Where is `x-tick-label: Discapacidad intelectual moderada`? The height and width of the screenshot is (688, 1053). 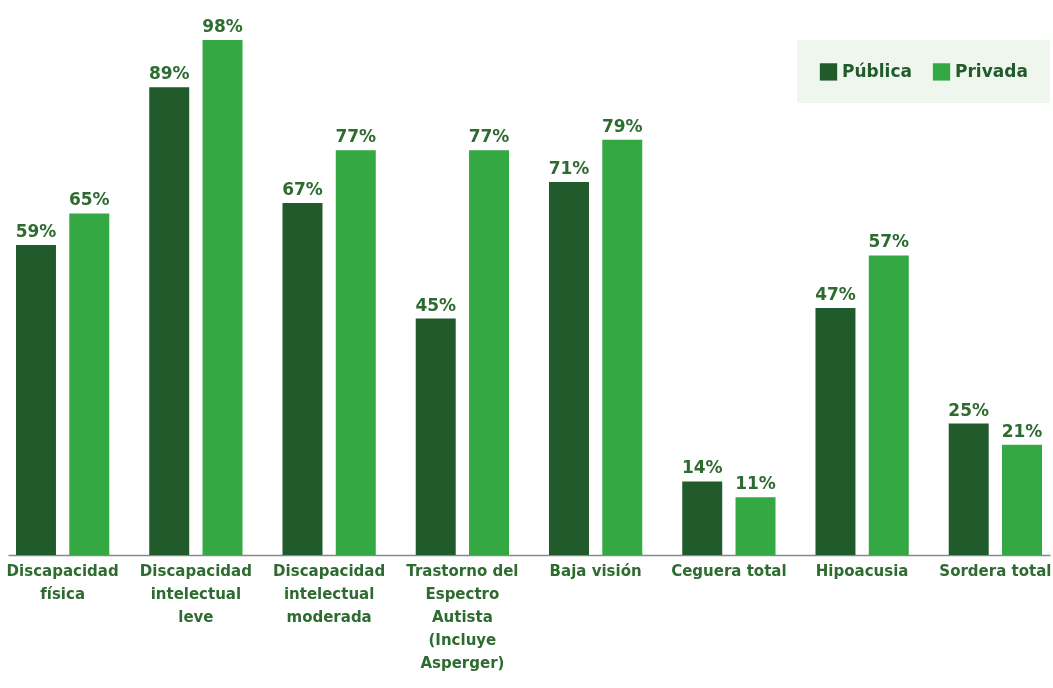
x-tick-label: Discapacidad intelectual moderada is located at coordinates (329, 593).